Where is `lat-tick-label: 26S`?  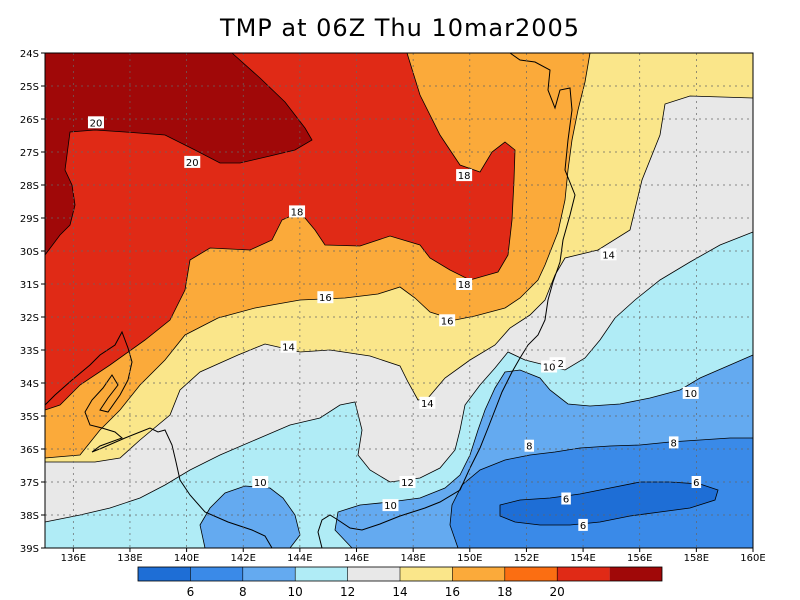
lat-tick-label: 26S is located at coordinates (29, 120).